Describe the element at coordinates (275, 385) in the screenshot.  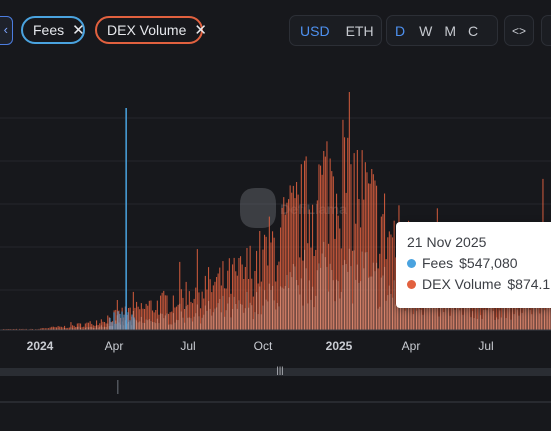
I see `range-navigator` at that location.